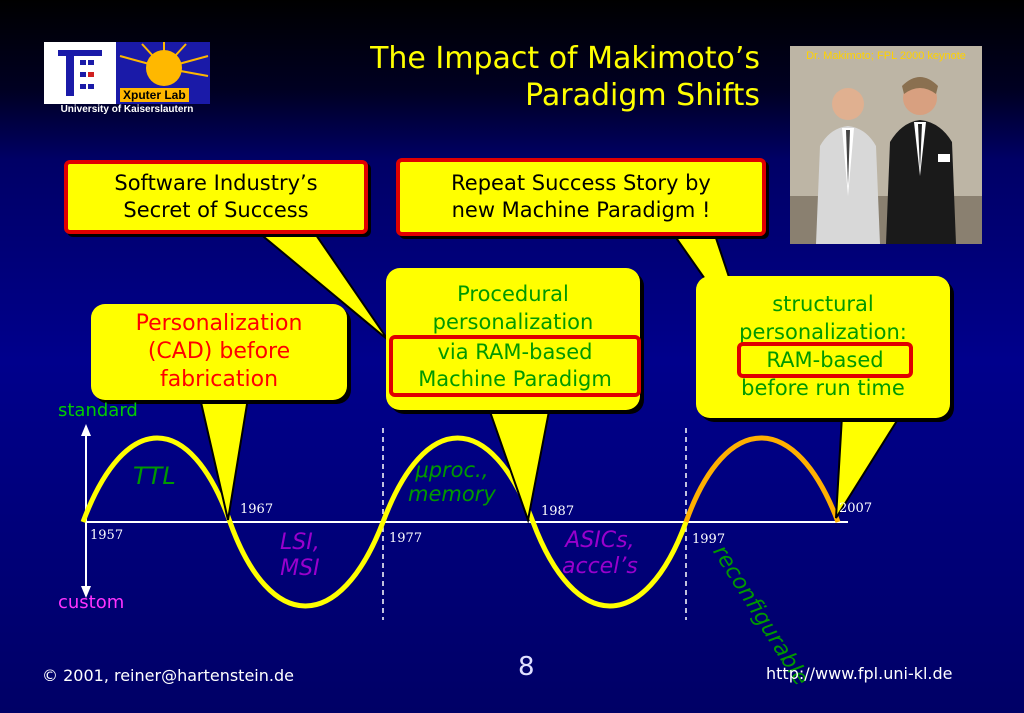  Describe the element at coordinates (886, 145) in the screenshot. I see `keynote-photo: Dr. Makimoto; FPL 2000 keynote` at that location.